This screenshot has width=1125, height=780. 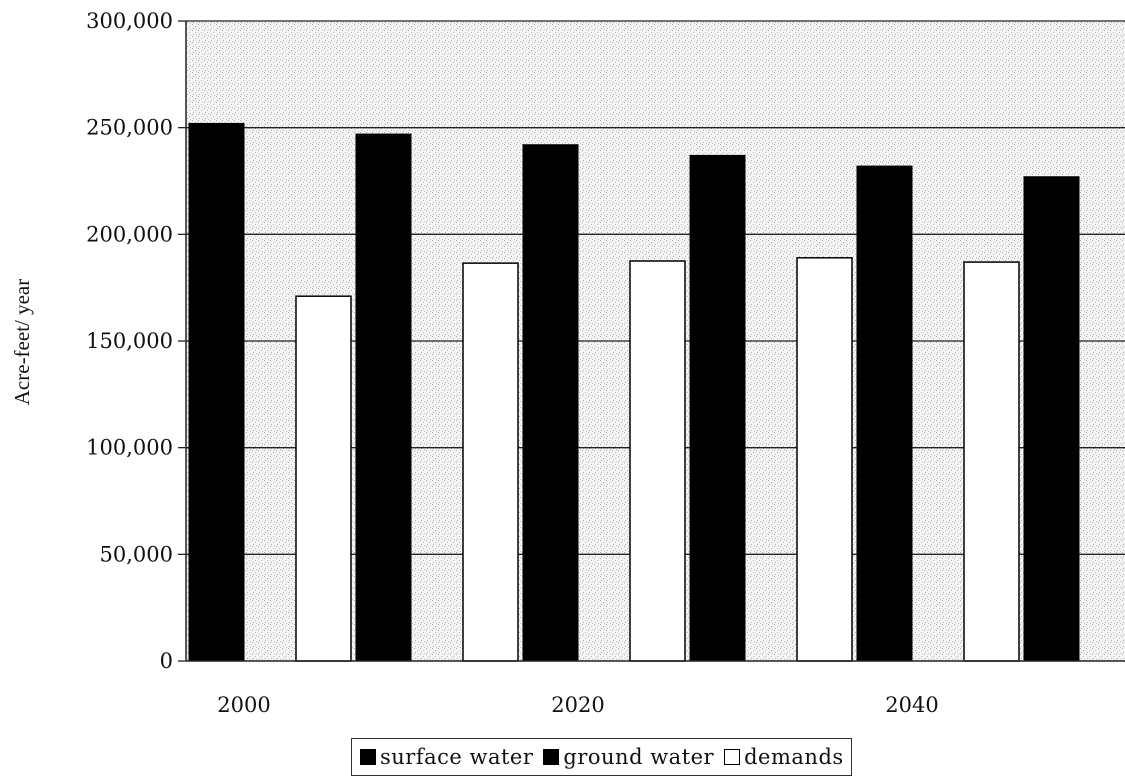 I want to click on x-tick-label: 2020, so click(x=577, y=705).